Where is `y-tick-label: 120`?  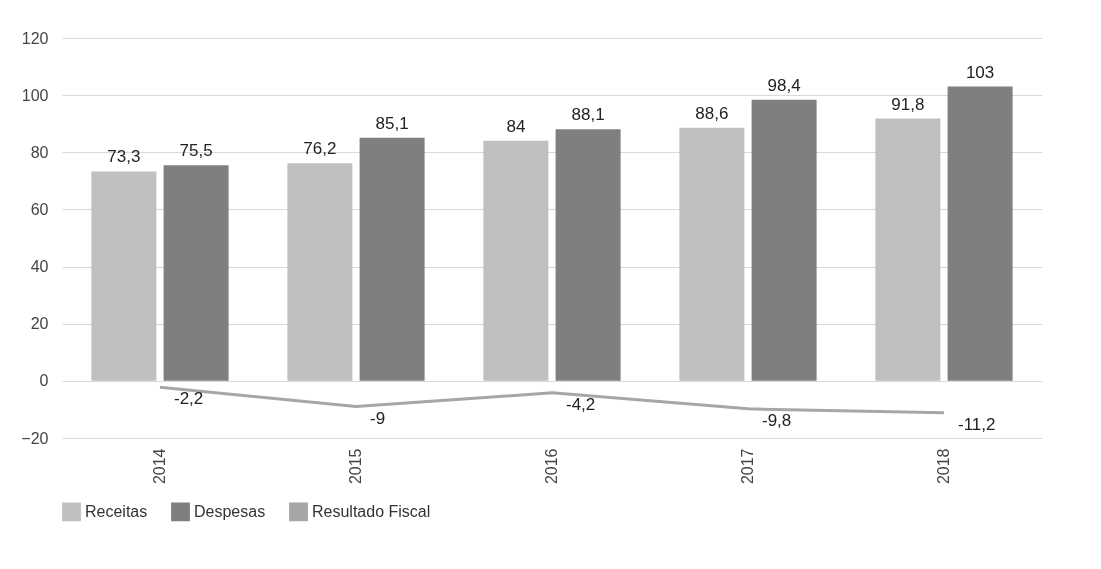
y-tick-label: 120 is located at coordinates (35, 38).